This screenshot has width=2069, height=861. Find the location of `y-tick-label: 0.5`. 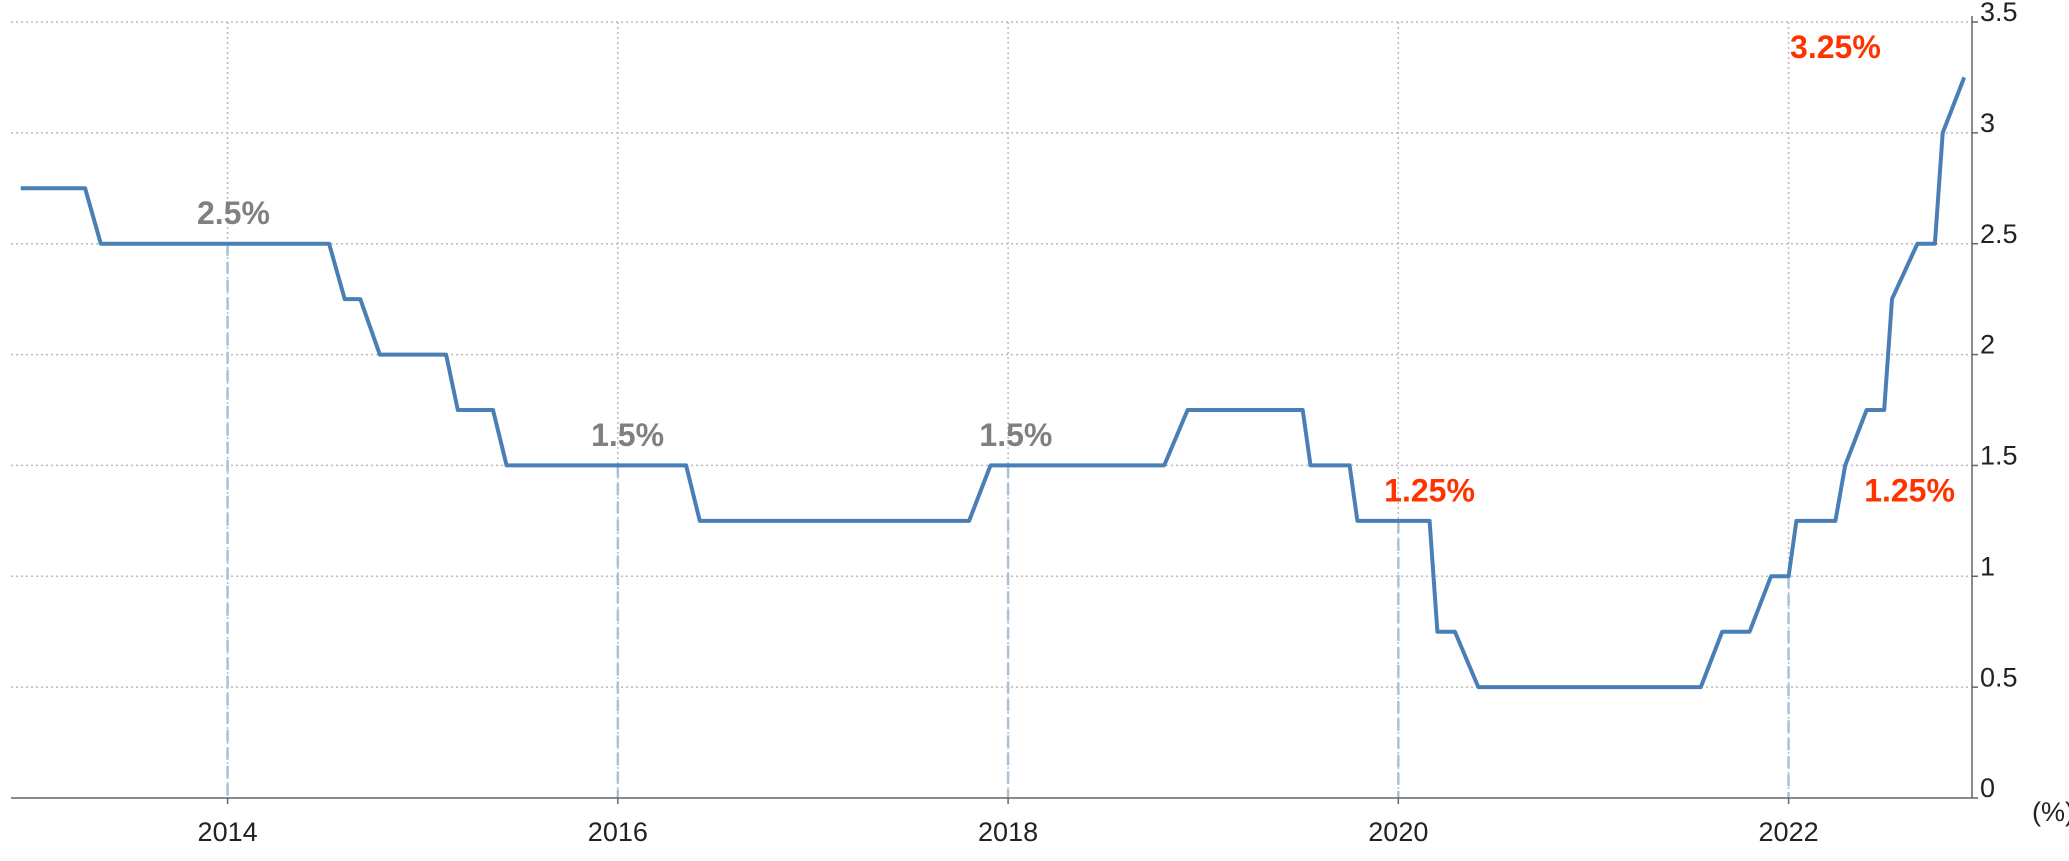

y-tick-label: 0.5 is located at coordinates (1999, 677).